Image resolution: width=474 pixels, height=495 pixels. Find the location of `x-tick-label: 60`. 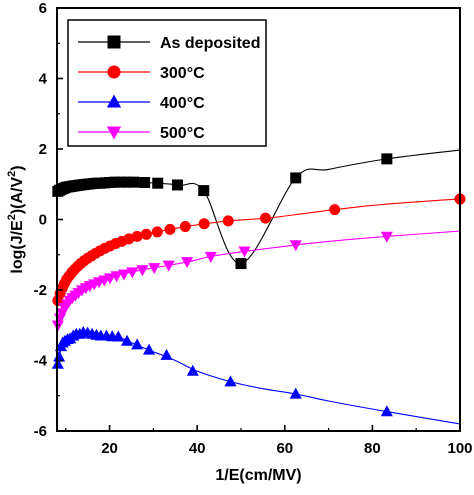

x-tick-label: 60 is located at coordinates (284, 448).